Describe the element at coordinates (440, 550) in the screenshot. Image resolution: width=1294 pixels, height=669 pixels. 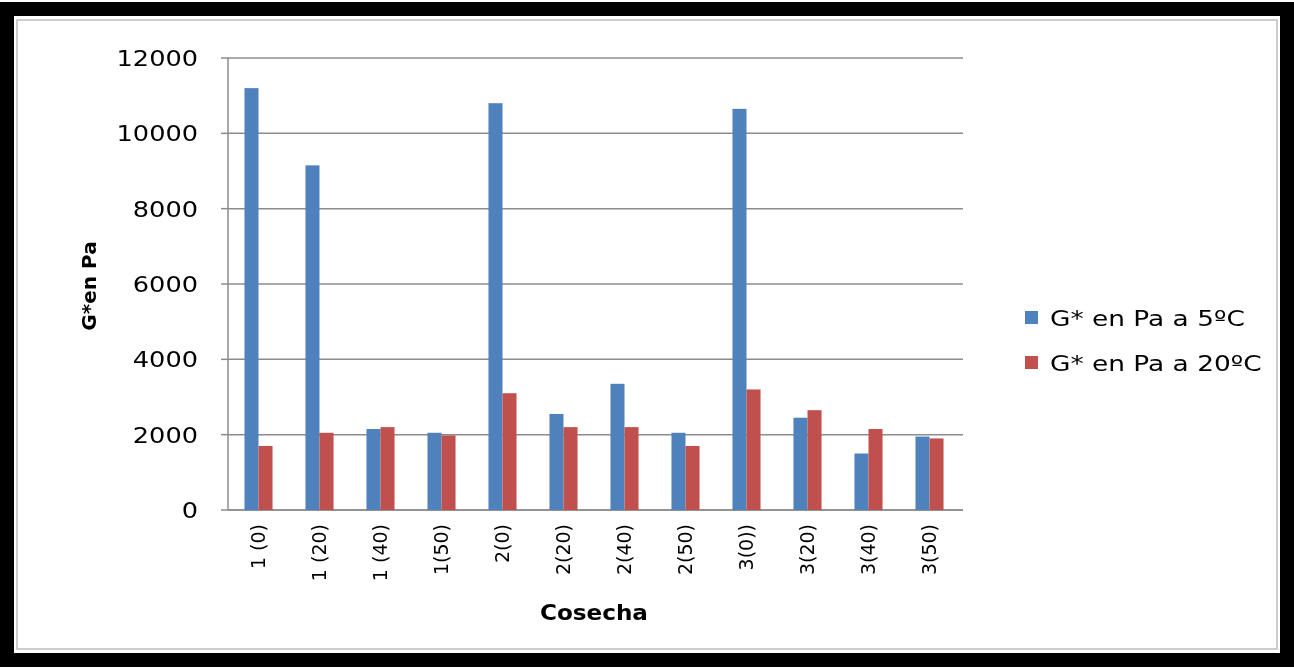
I see `x-tick-label: 1(50)` at that location.